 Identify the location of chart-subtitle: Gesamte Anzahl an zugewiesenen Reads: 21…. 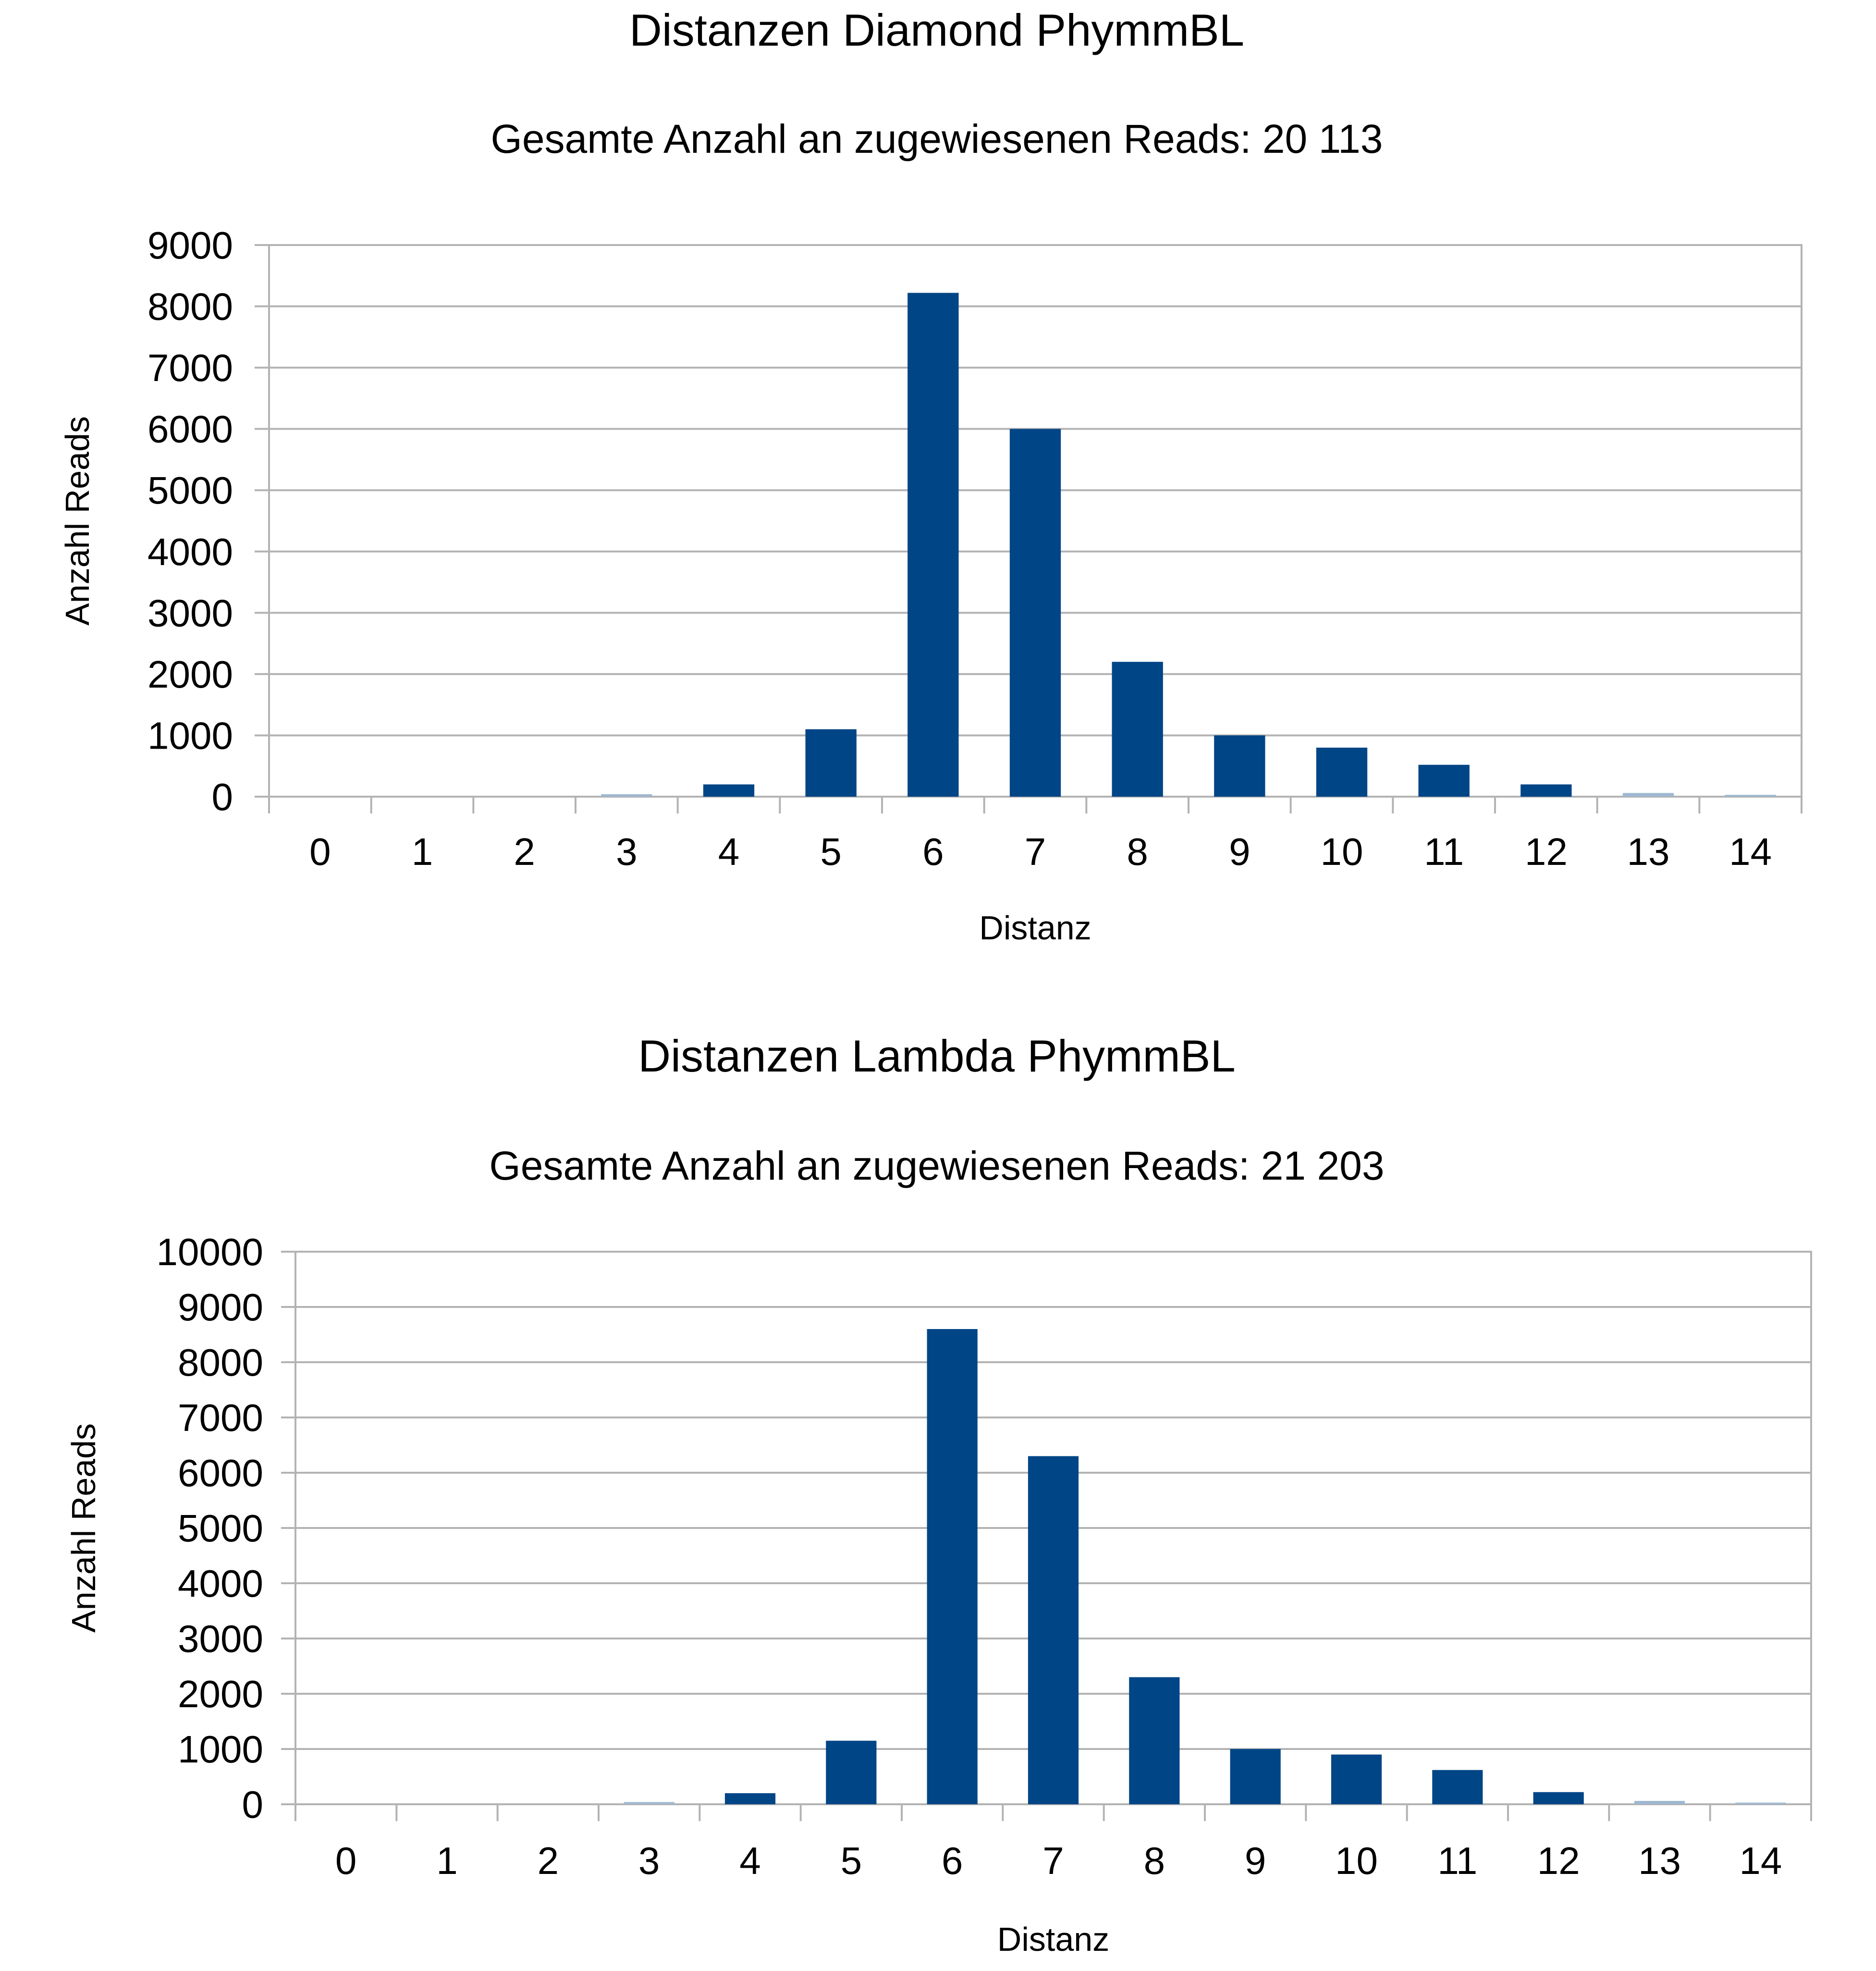
(936, 1165).